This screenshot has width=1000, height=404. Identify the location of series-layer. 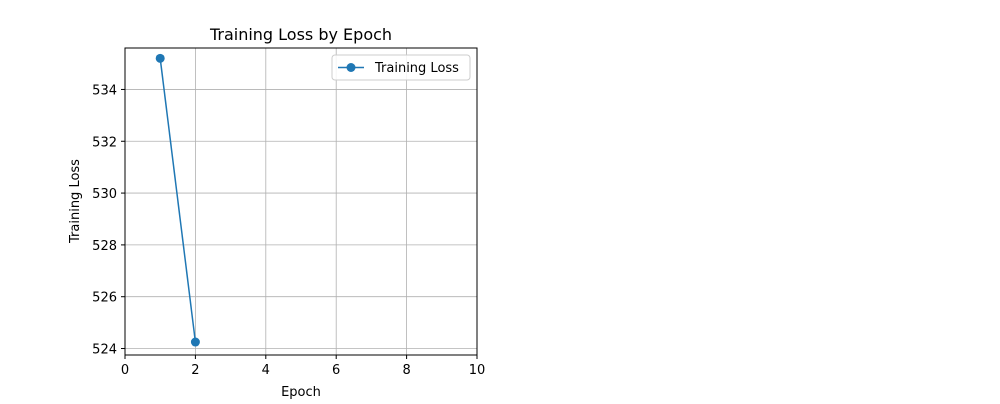
(177, 200).